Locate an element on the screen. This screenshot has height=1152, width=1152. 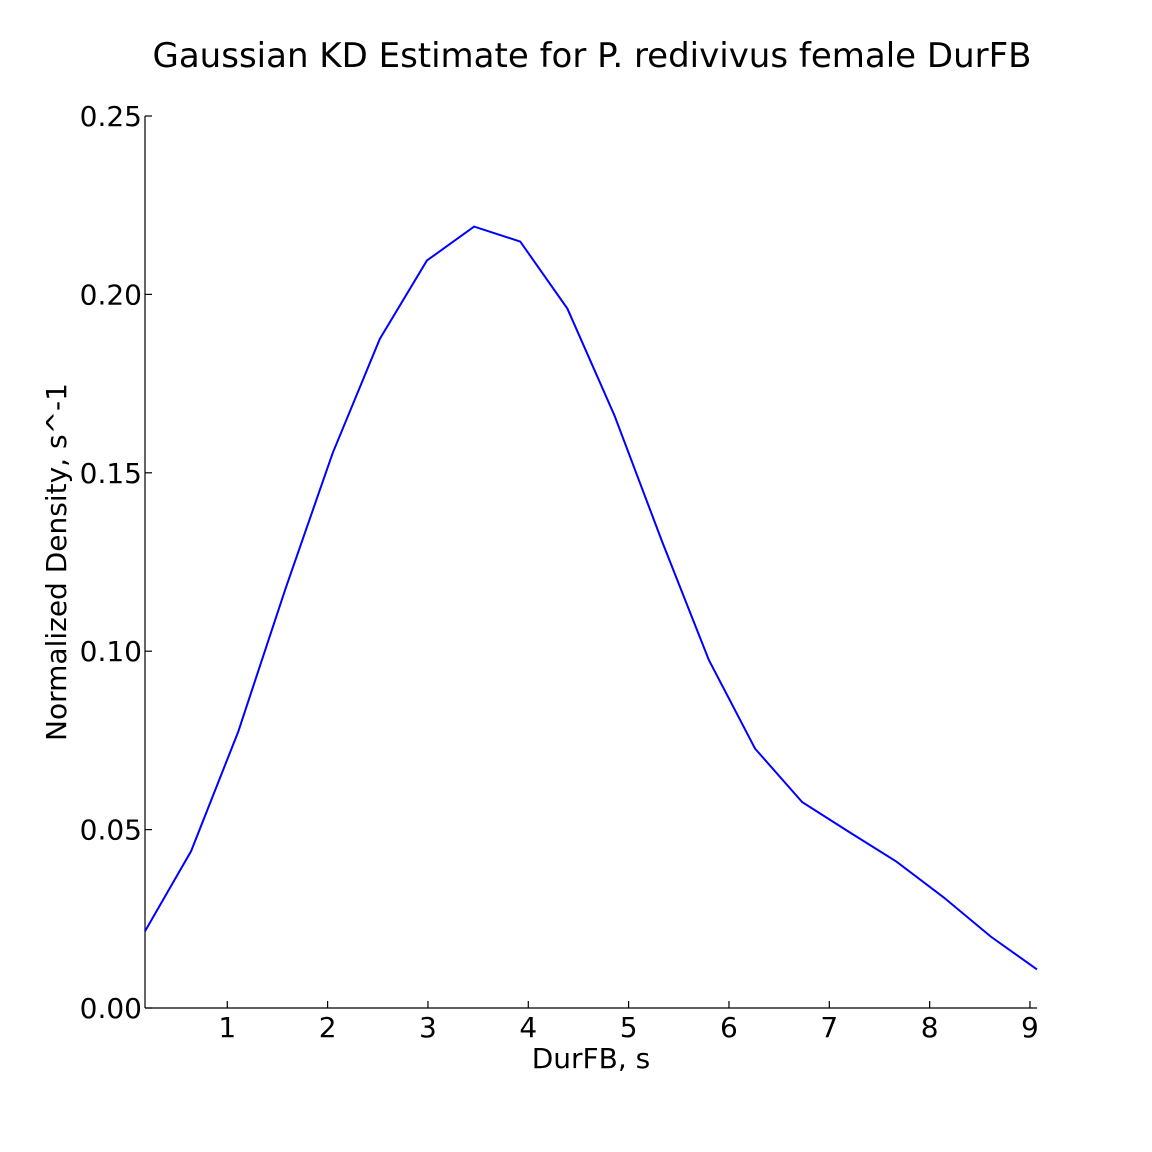
x-tick-label: 9 is located at coordinates (1030, 1027).